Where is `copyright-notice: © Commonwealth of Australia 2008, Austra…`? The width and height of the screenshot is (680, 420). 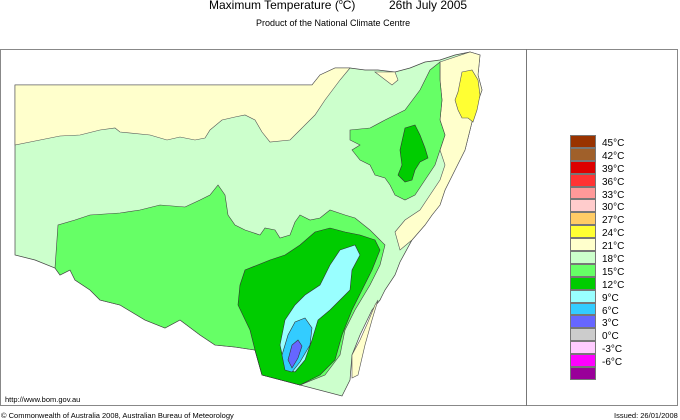
copyright-notice: © Commonwealth of Australia 2008, Austra… is located at coordinates (117, 415).